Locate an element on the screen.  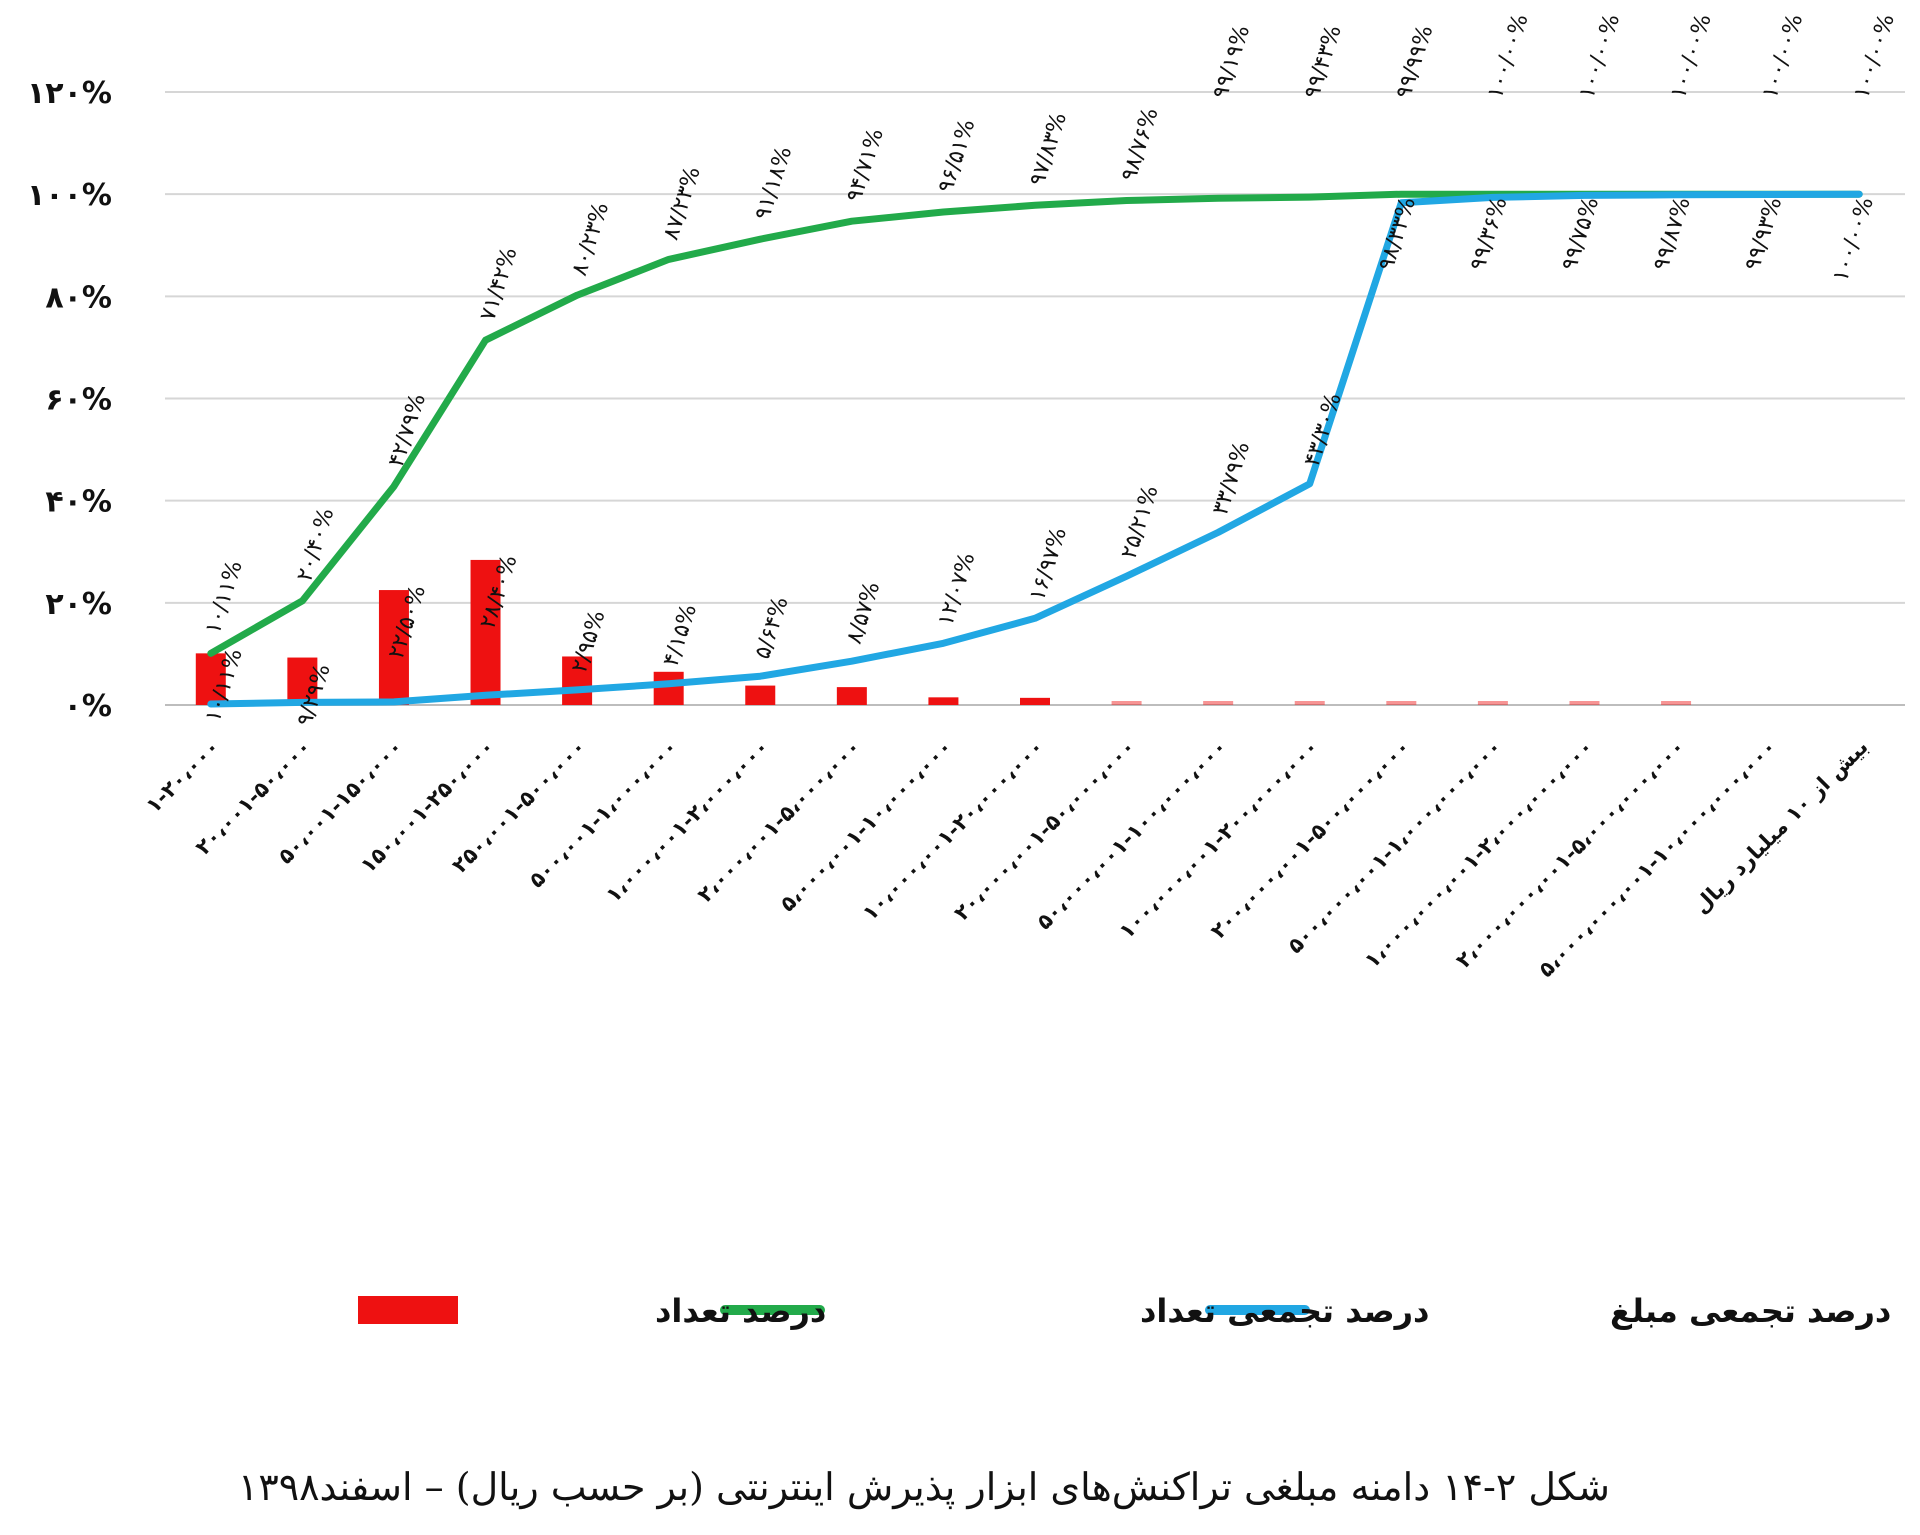
y-tick-label: ۸۰% is located at coordinates (78, 297).